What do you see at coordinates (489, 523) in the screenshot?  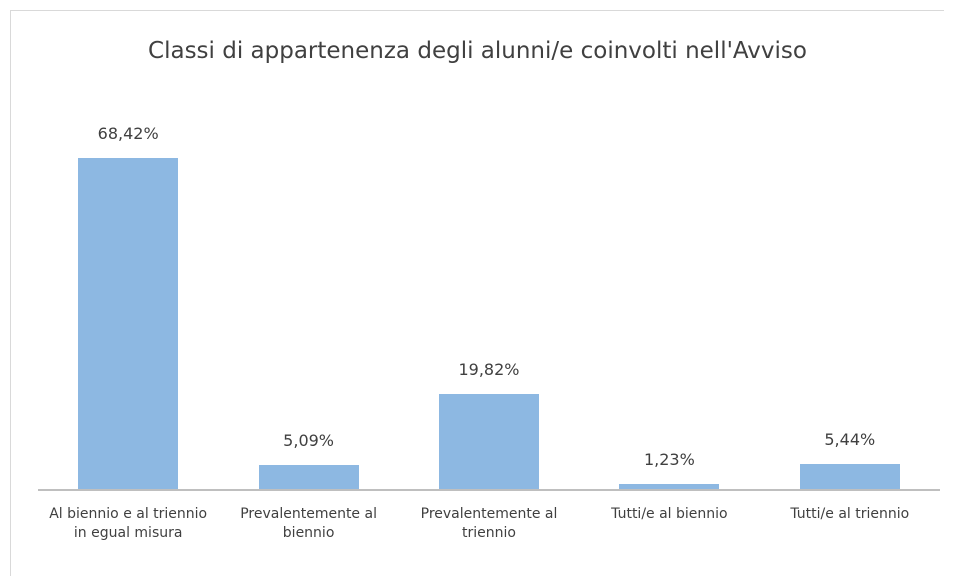 I see `x-tick-label: Prevalentemente al triennio` at bounding box center [489, 523].